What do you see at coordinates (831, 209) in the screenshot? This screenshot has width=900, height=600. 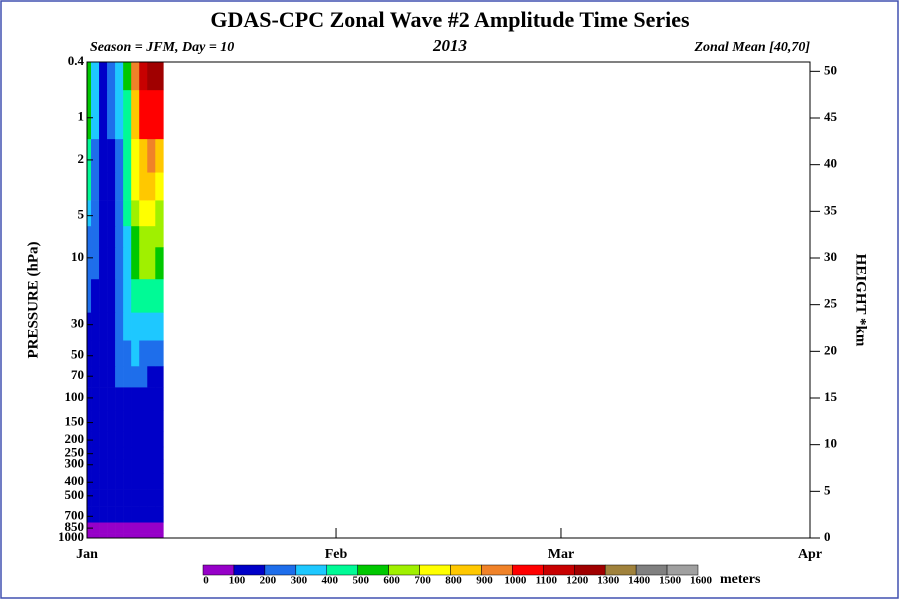 I see `y2-tick-label: 35` at bounding box center [831, 209].